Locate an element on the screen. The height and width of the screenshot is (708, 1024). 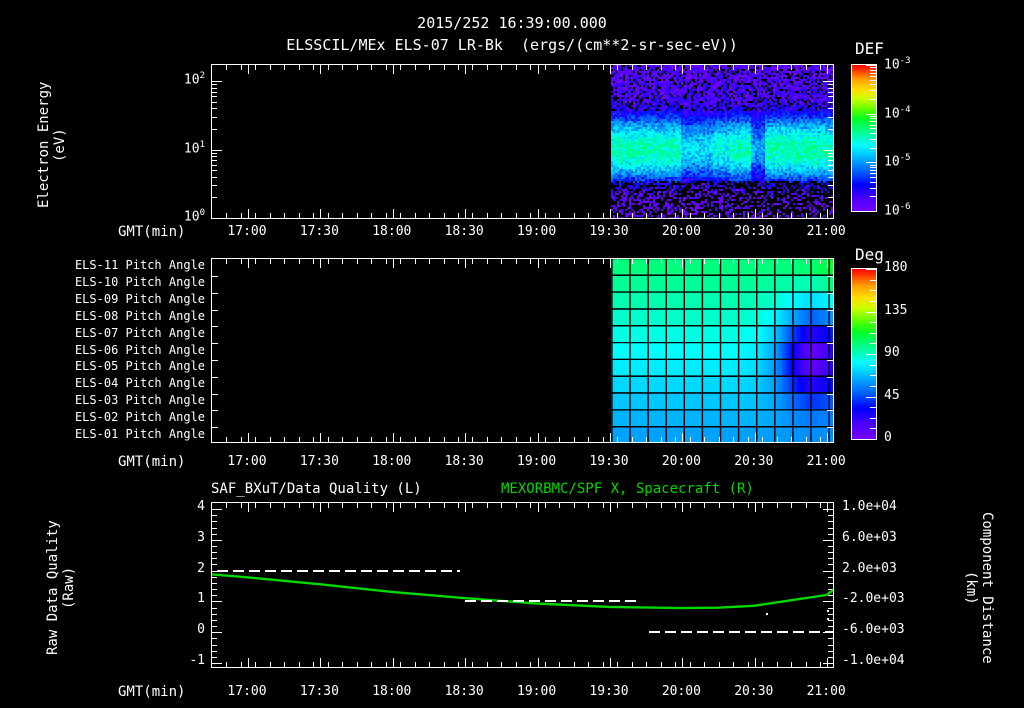
bottom-panel-plotarea is located at coordinates (522, 585).